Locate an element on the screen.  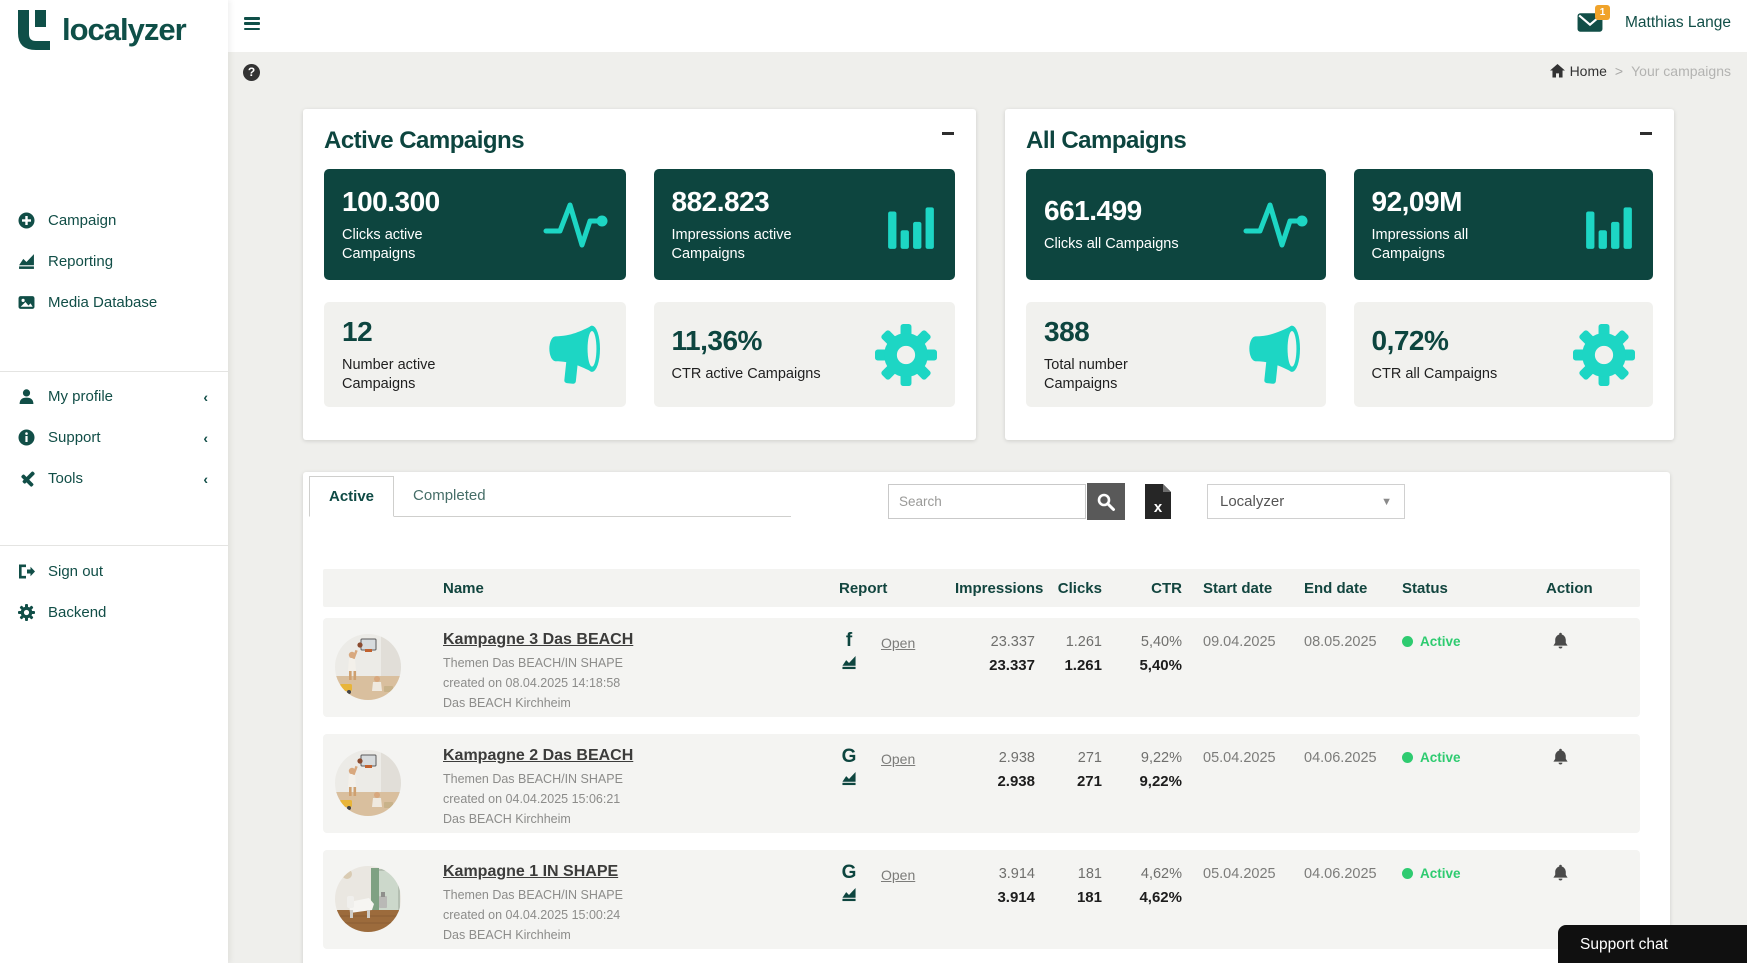
sidebar-divider is located at coordinates (114, 371).